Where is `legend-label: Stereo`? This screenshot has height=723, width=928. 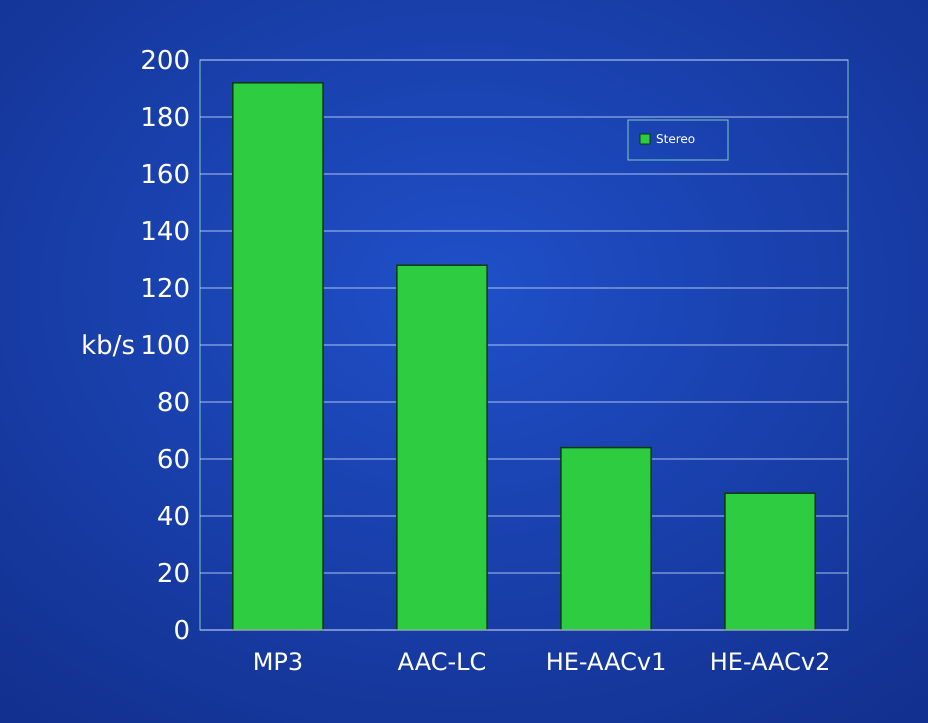
legend-label: Stereo is located at coordinates (676, 139).